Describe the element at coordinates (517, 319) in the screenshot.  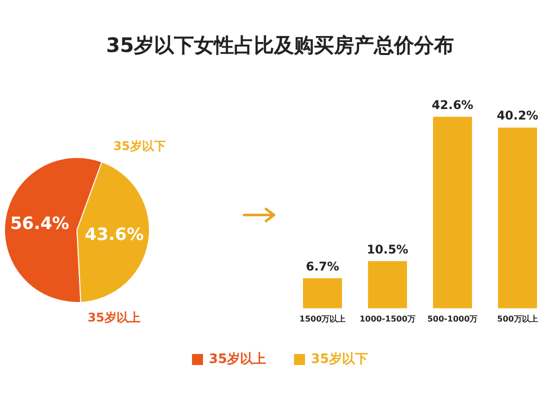
I see `x-tick-label: 500万以上` at that location.